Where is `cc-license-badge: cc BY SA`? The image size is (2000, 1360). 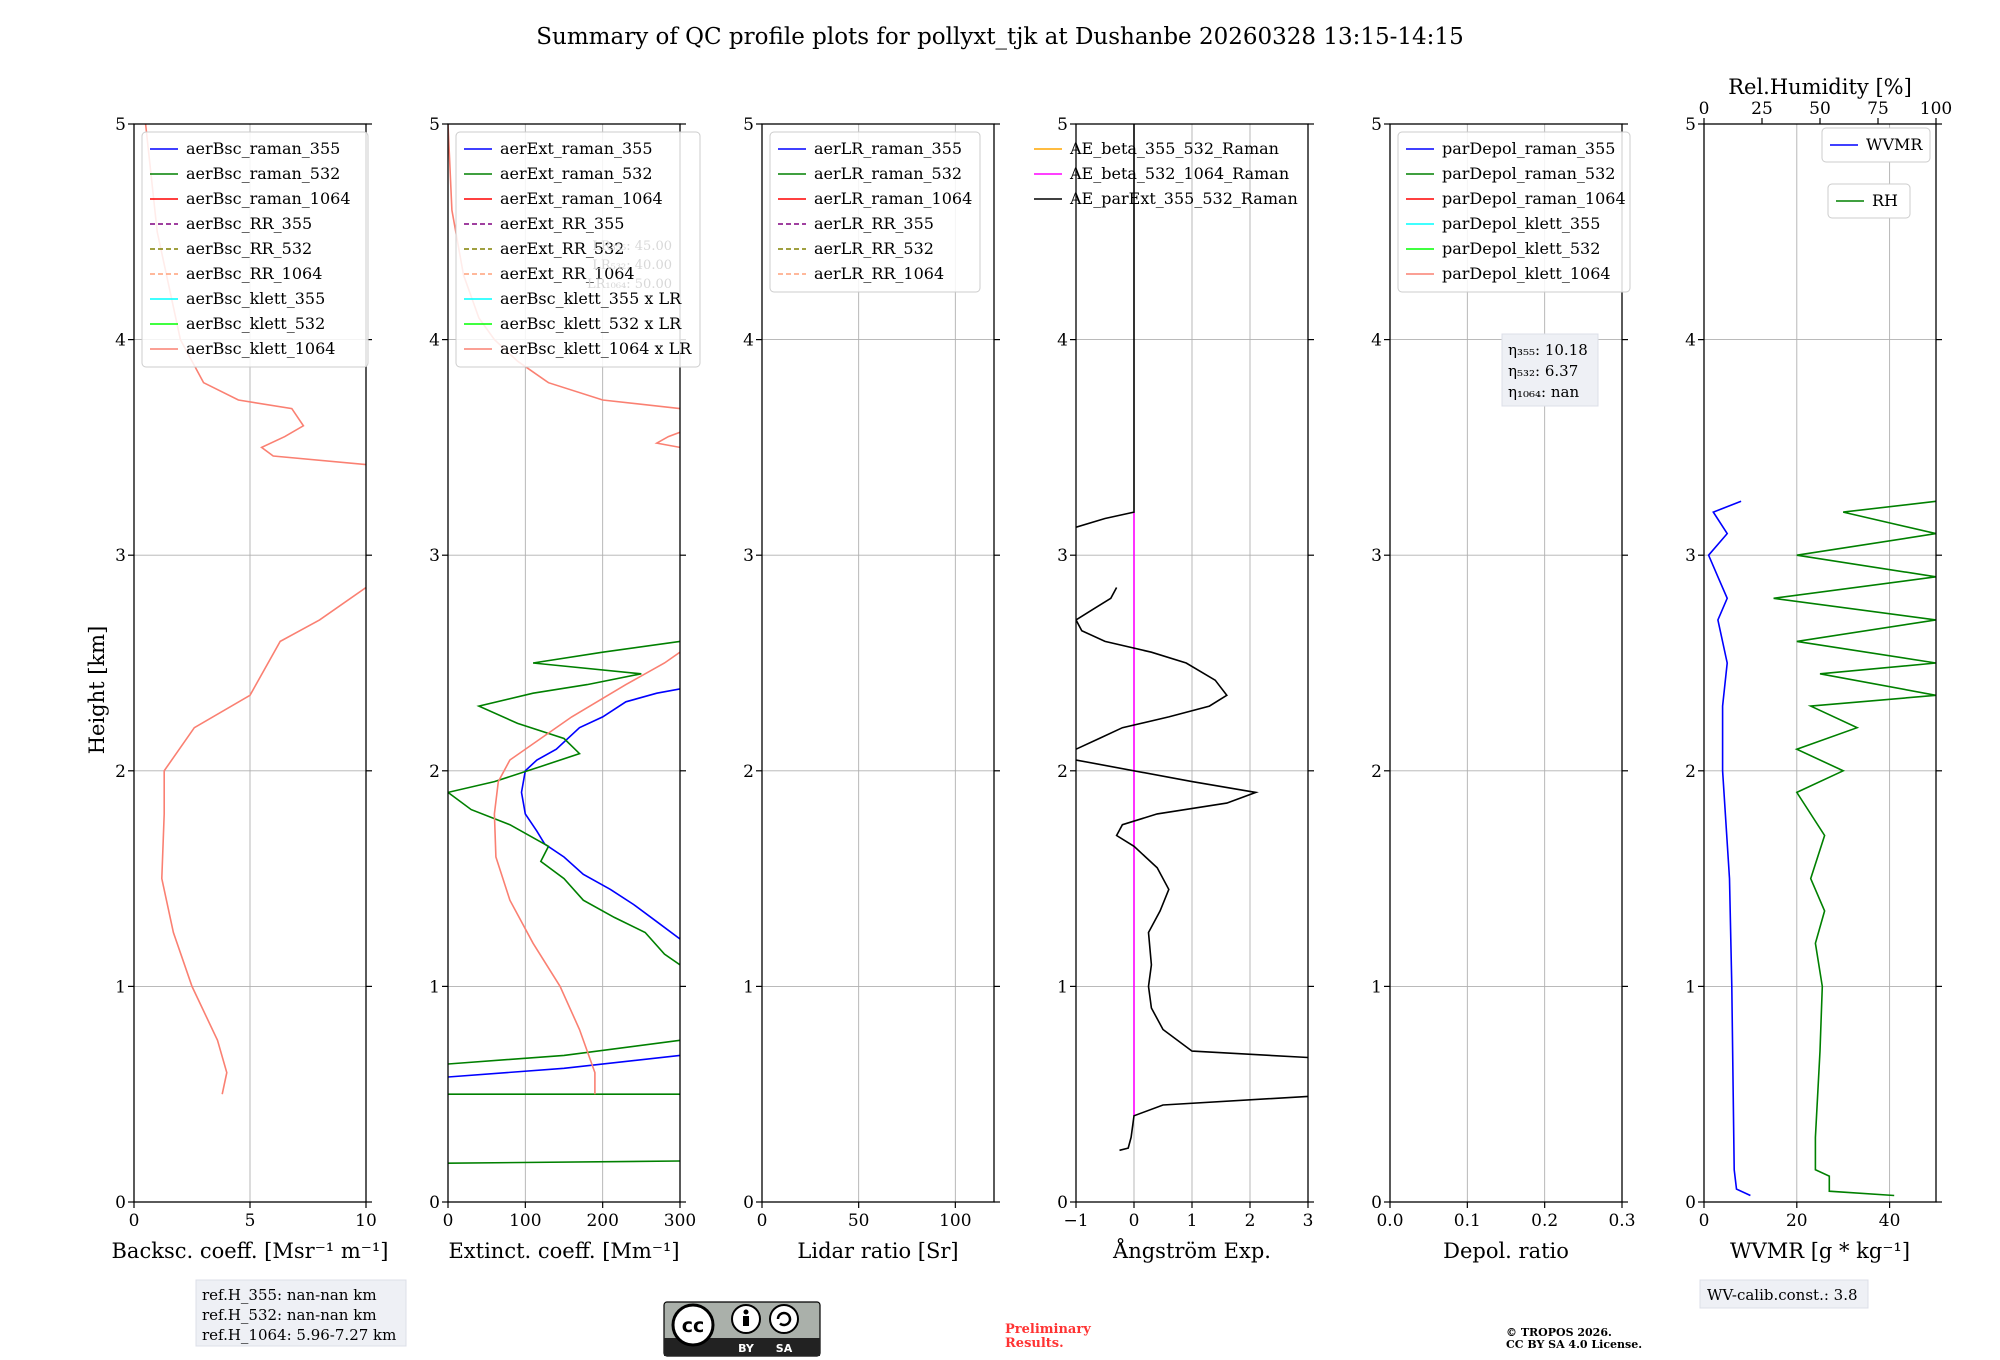 cc-license-badge: cc BY SA is located at coordinates (742, 1329).